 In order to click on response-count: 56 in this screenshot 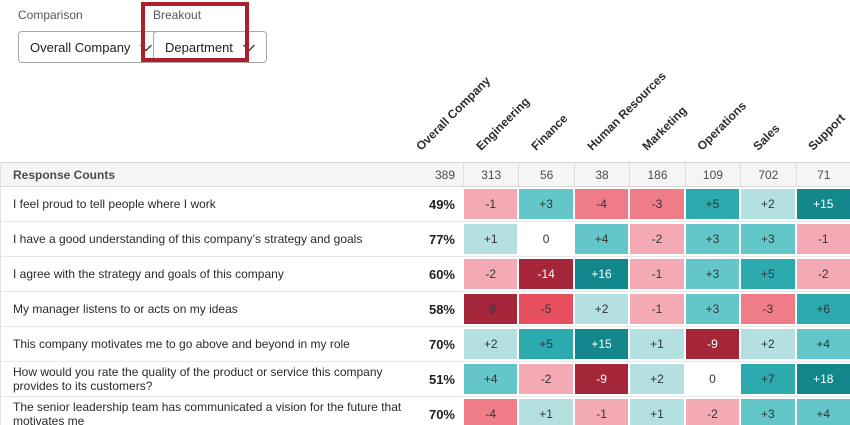, I will do `click(545, 174)`.